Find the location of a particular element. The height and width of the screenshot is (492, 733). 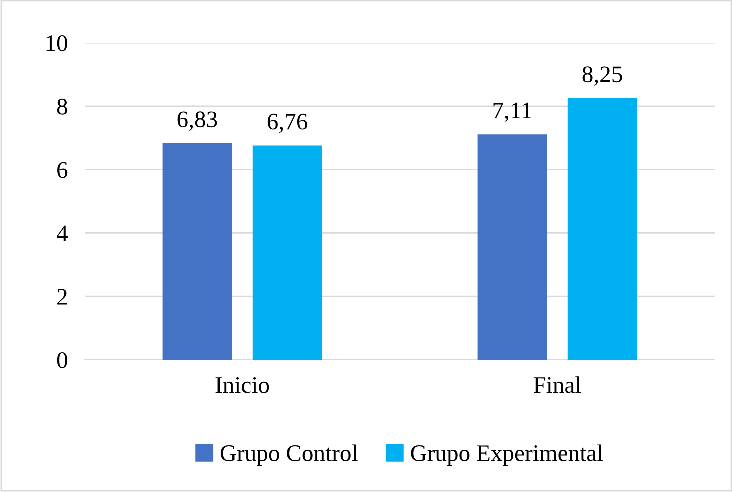

y-tick-label: 6 is located at coordinates (63, 170).